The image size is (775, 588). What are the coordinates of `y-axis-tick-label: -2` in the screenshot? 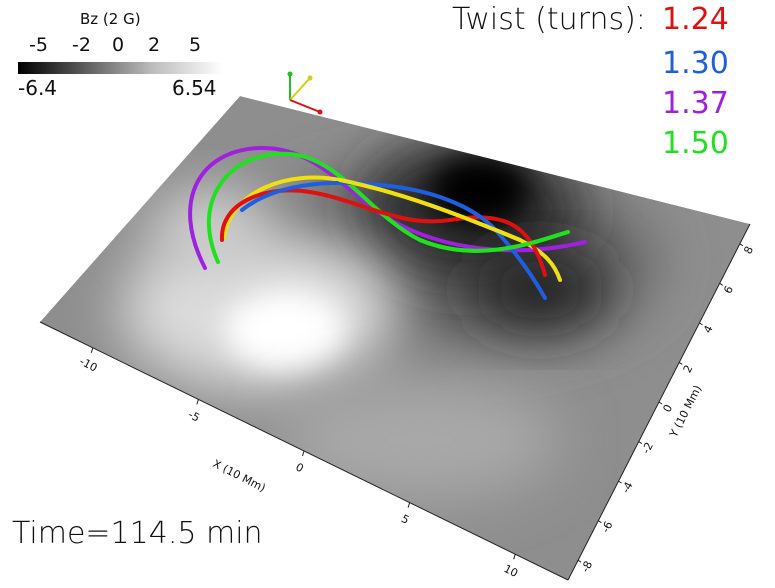 It's located at (647, 448).